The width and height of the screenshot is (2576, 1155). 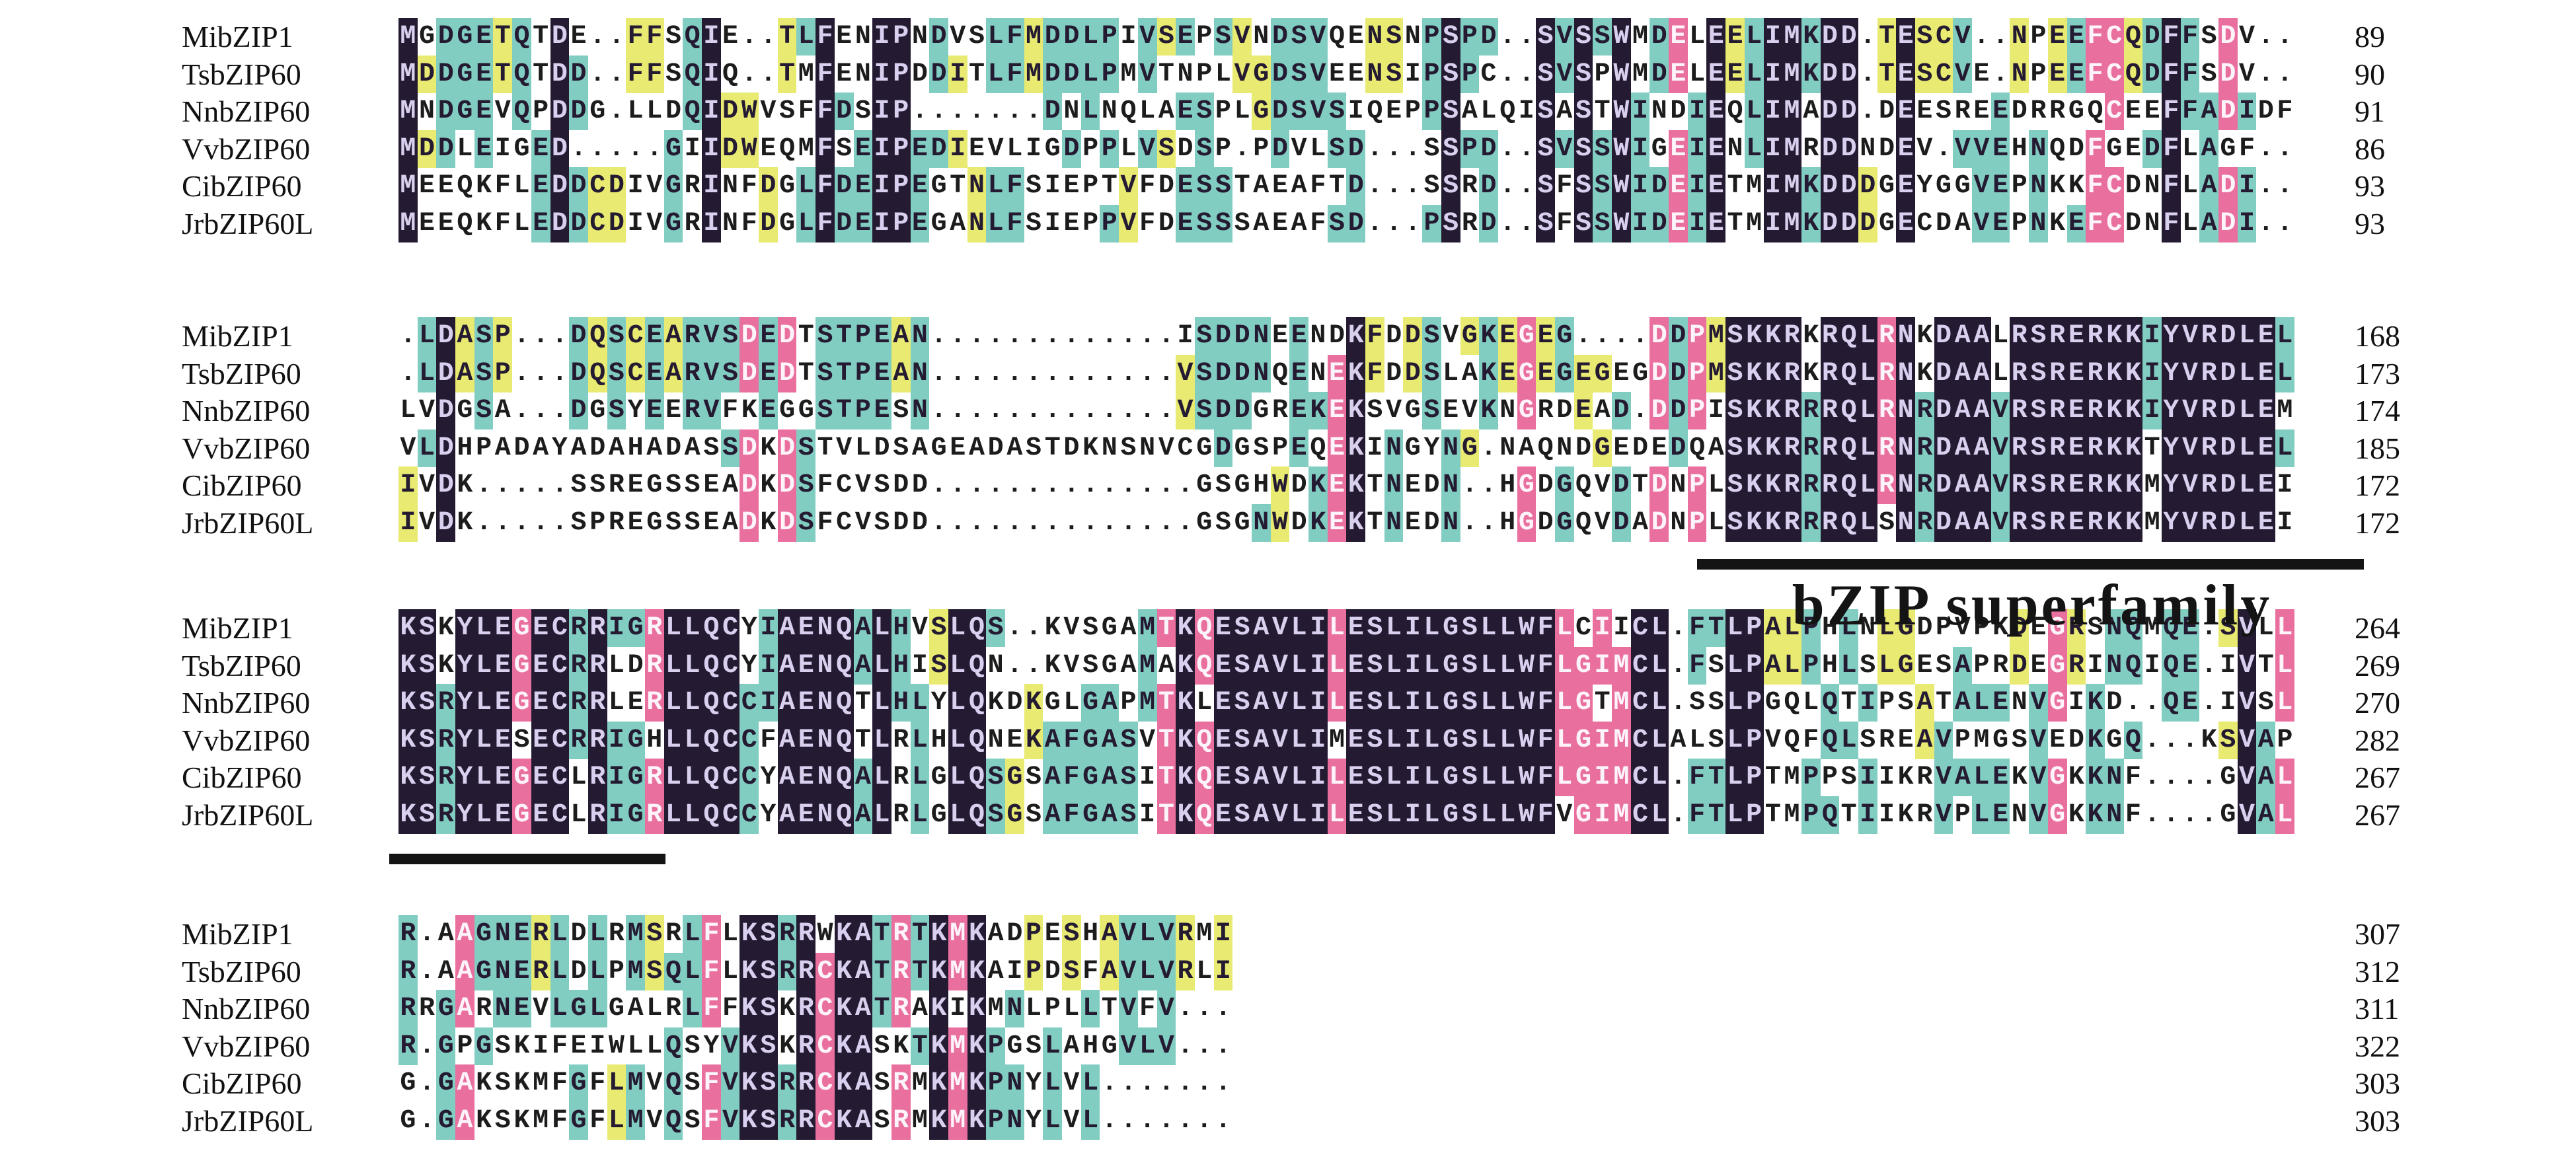 What do you see at coordinates (2377, 1046) in the screenshot?
I see `end-position: 322` at bounding box center [2377, 1046].